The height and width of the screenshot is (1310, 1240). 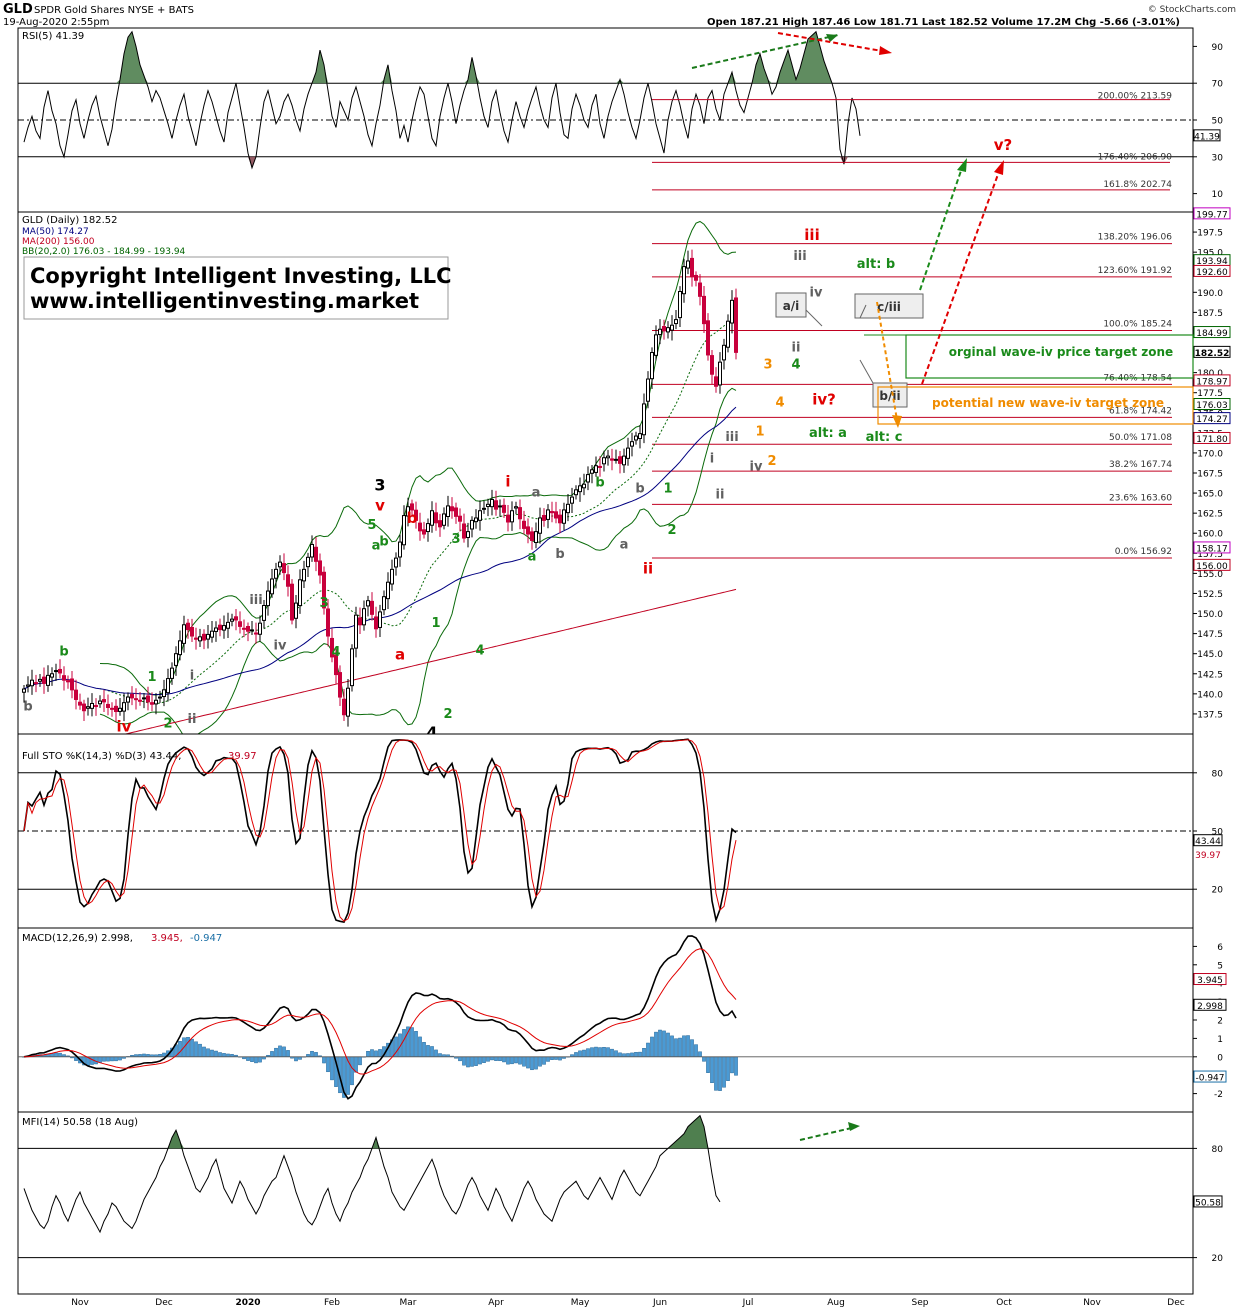 What do you see at coordinates (1218, 1150) in the screenshot?
I see `mfi-panel-tick-label: 80` at bounding box center [1218, 1150].